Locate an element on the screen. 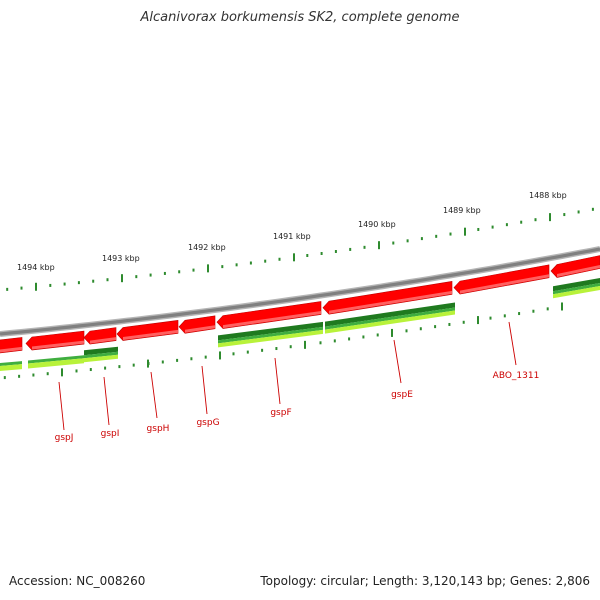 The image size is (600, 600). ruler-label: 1494 kbp is located at coordinates (36, 267).